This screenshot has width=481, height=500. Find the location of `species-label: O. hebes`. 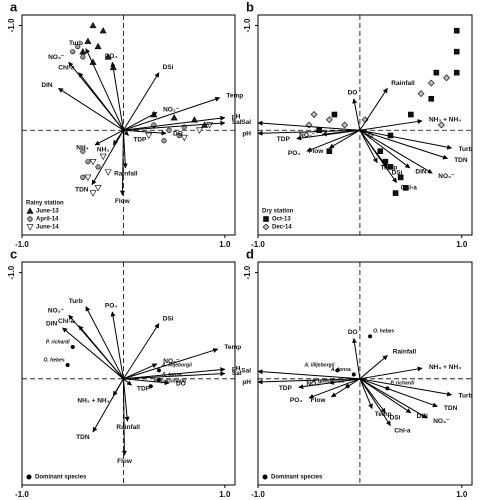

species-label: O. hebes is located at coordinates (54, 360).